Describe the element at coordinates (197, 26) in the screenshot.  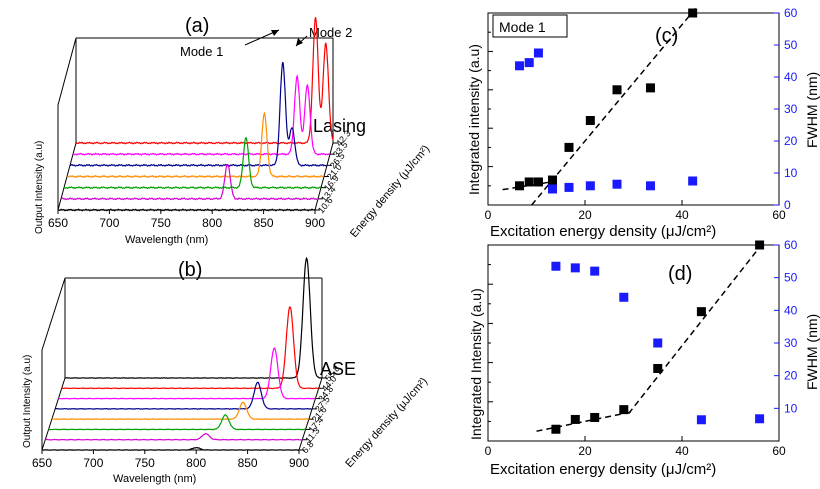
I see `panel-a-label: (a)` at that location.